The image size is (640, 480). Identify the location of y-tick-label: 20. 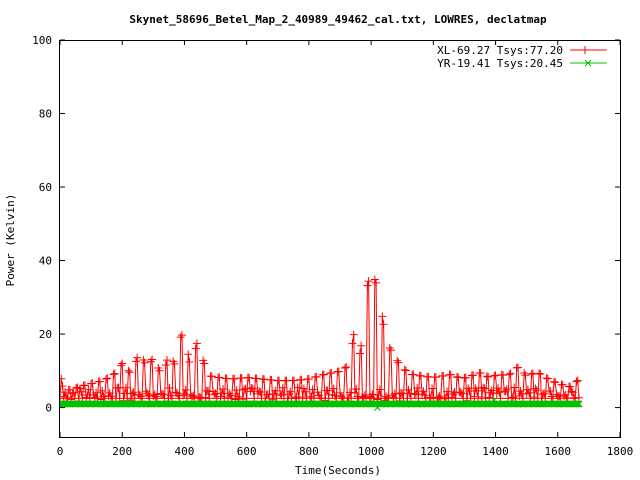
(45, 334).